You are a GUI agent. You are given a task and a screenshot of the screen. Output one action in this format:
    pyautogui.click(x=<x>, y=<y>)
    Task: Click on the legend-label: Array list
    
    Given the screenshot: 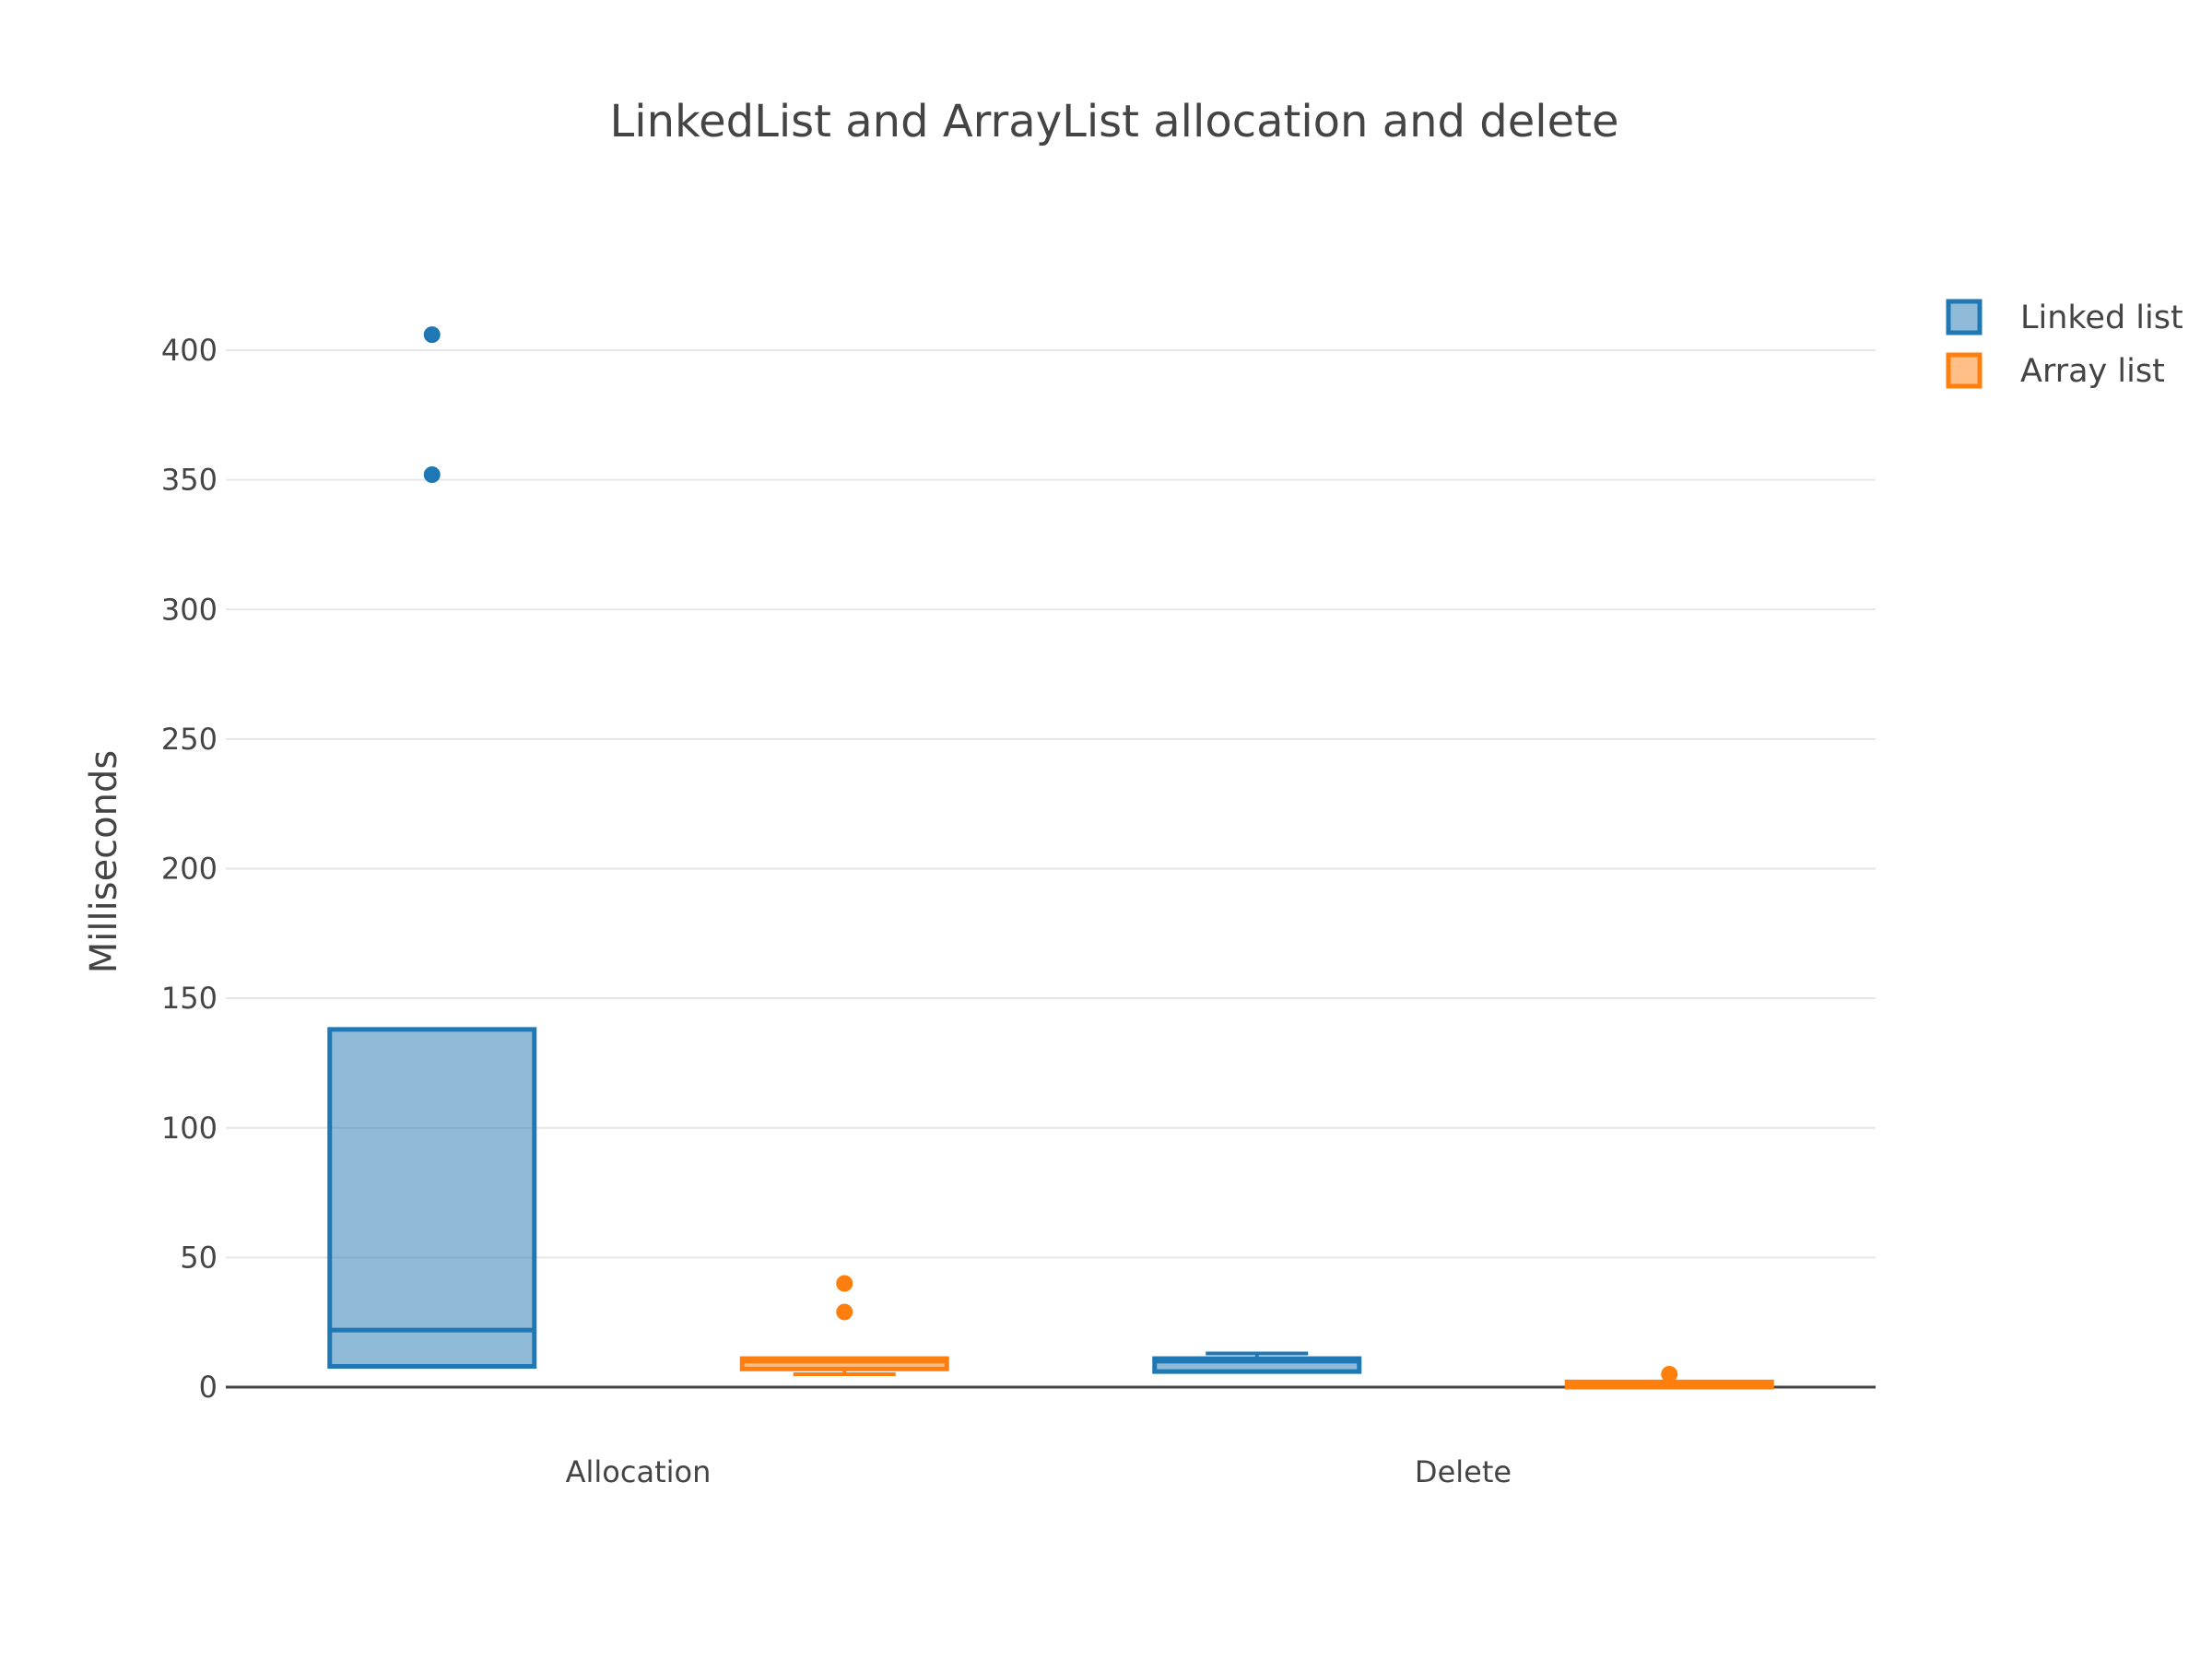 What is the action you would take?
    pyautogui.click(x=2092, y=371)
    